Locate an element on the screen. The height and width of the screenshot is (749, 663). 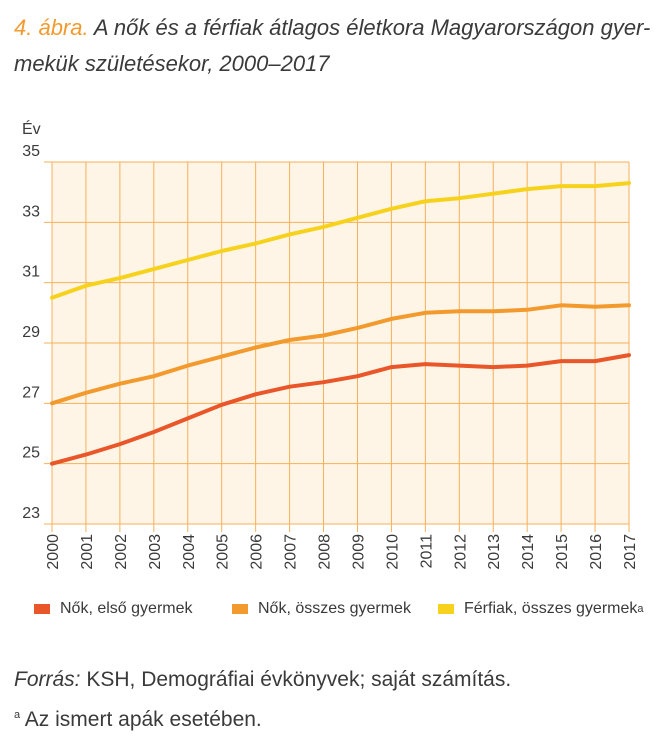
y-tick-label: 31 is located at coordinates (31, 272).